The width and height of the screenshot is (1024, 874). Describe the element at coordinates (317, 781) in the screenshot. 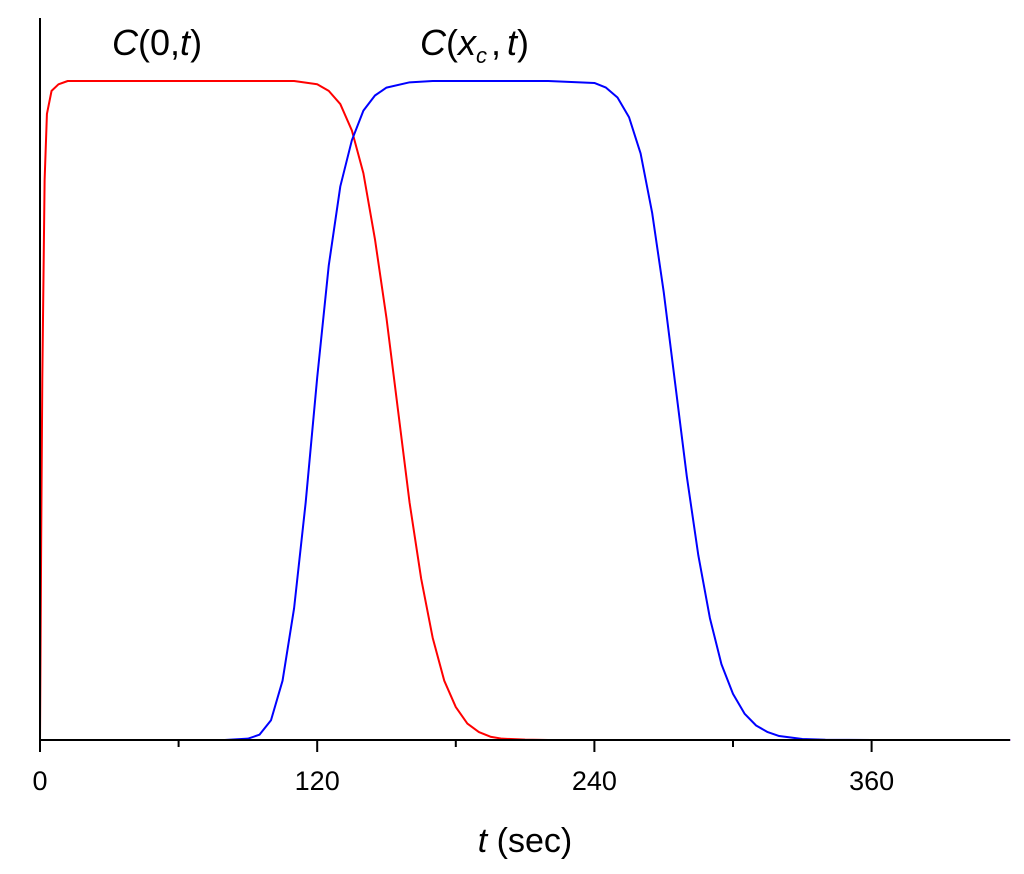

I see `x-tick-label: 120` at that location.